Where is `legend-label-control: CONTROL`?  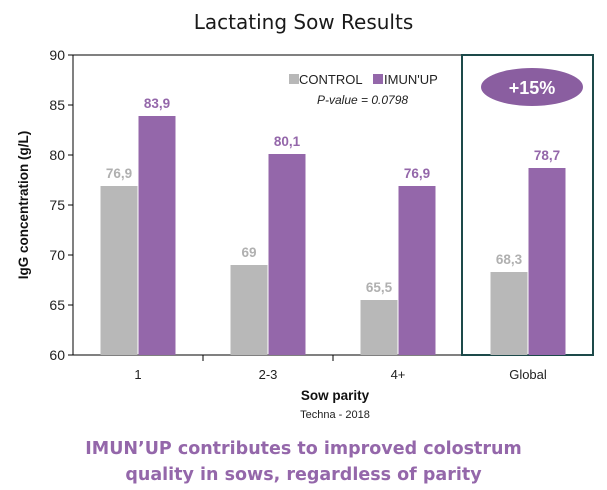
legend-label-control: CONTROL is located at coordinates (331, 79).